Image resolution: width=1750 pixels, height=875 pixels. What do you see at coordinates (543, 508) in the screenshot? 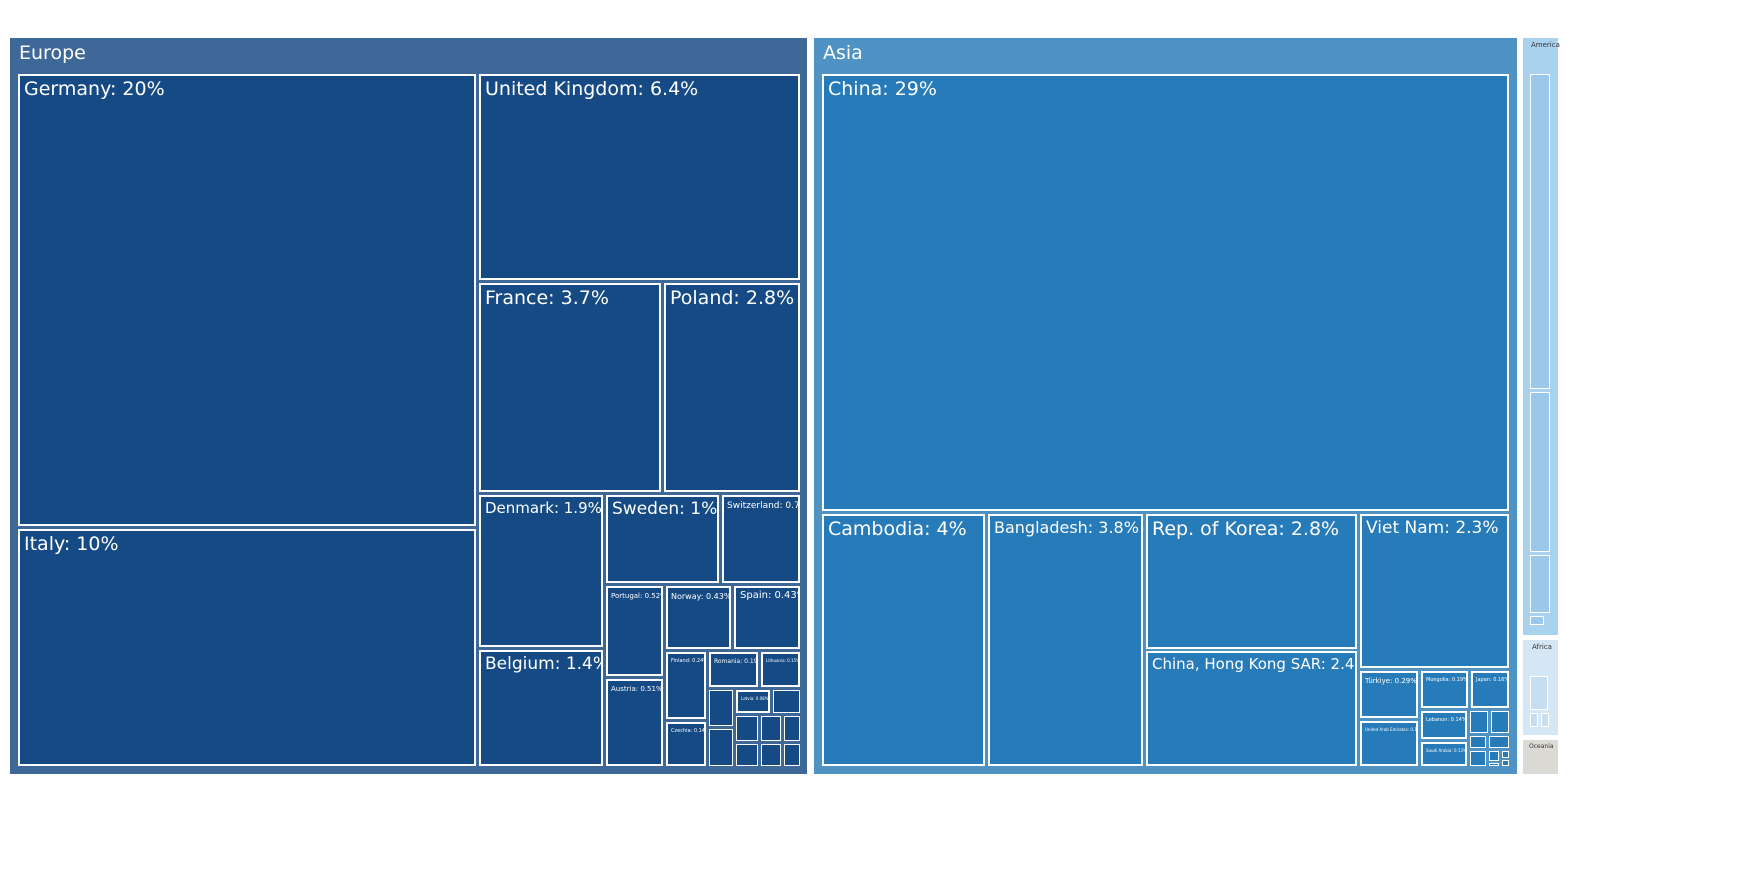
I see `treemap-cell-label: Denmark: 1.9%` at bounding box center [543, 508].